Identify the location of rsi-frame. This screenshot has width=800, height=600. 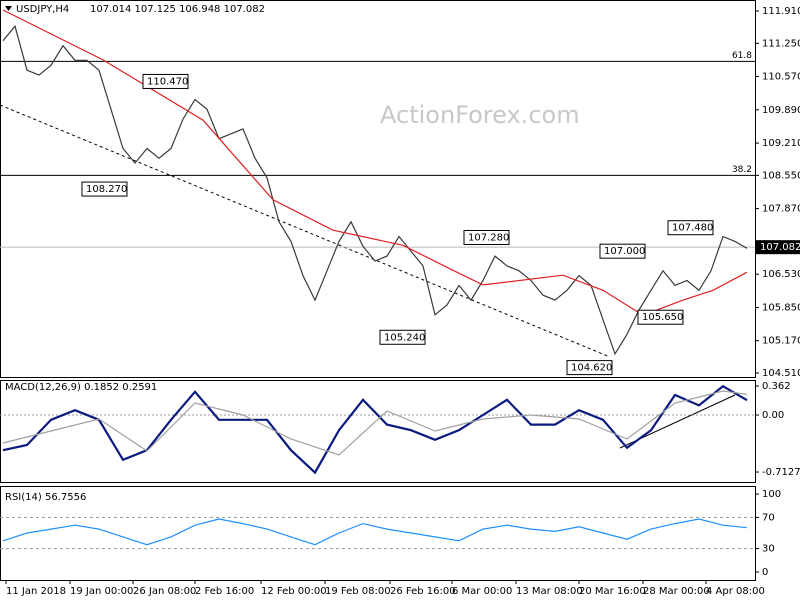
(378, 533).